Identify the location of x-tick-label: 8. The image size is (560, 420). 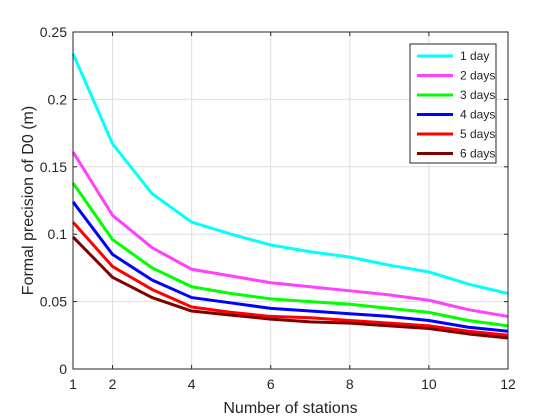
(350, 384).